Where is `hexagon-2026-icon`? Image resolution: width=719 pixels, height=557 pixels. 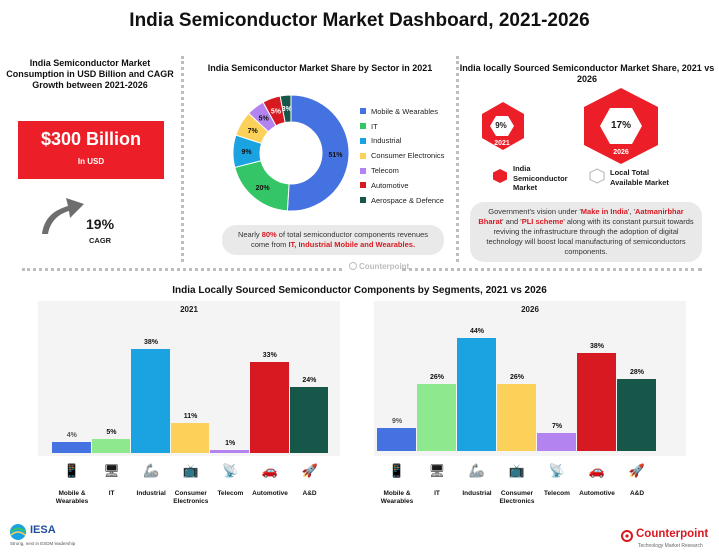
hexagon-2026-icon is located at coordinates (621, 126).